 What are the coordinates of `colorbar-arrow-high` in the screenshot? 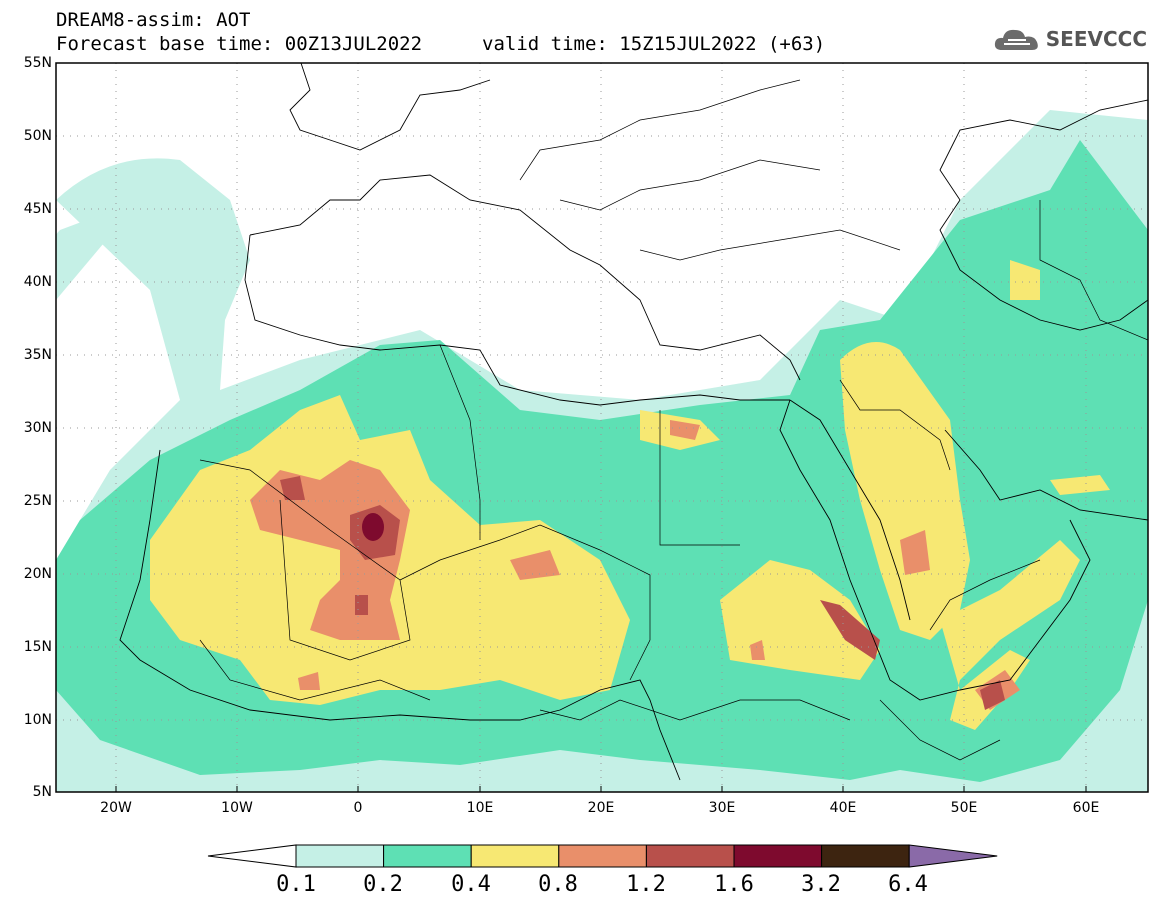 It's located at (953, 856).